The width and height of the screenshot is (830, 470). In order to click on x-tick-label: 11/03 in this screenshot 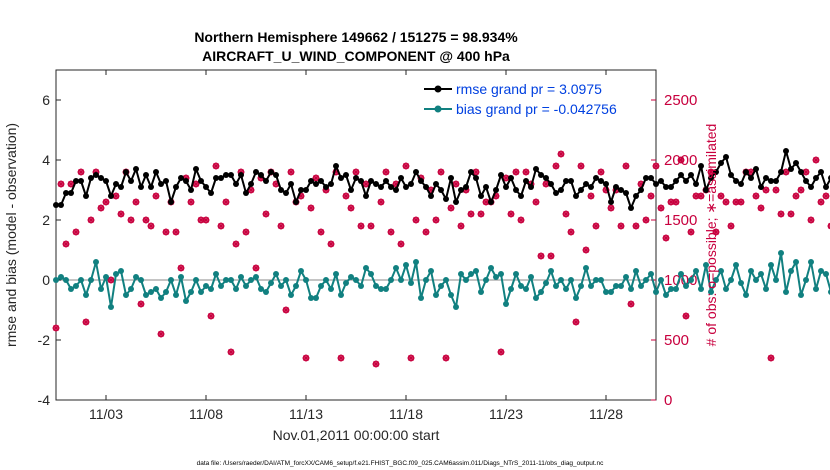, I will do `click(106, 414)`.